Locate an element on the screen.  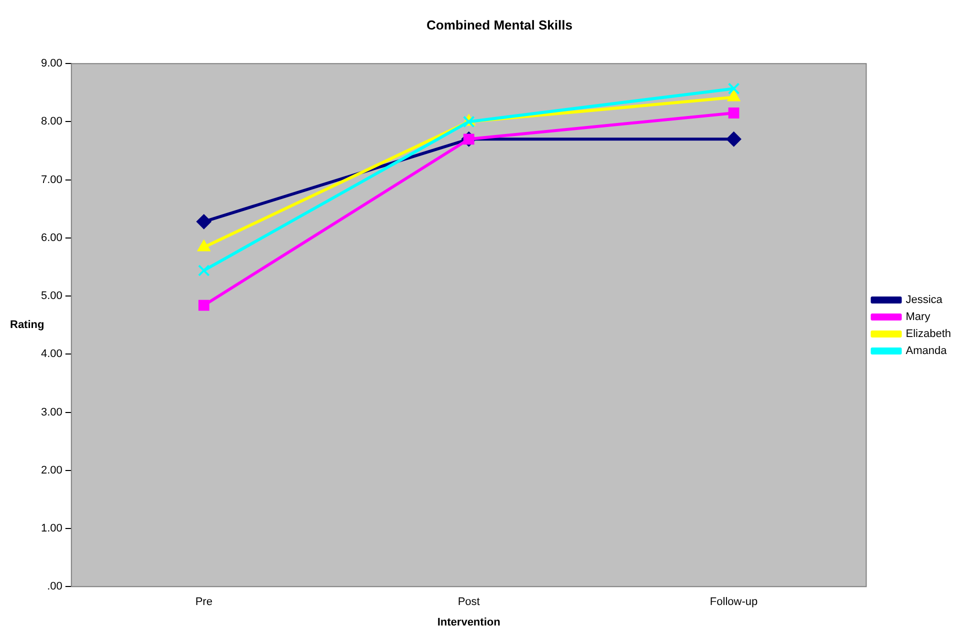
y-tick-label: .00 is located at coordinates (54, 586).